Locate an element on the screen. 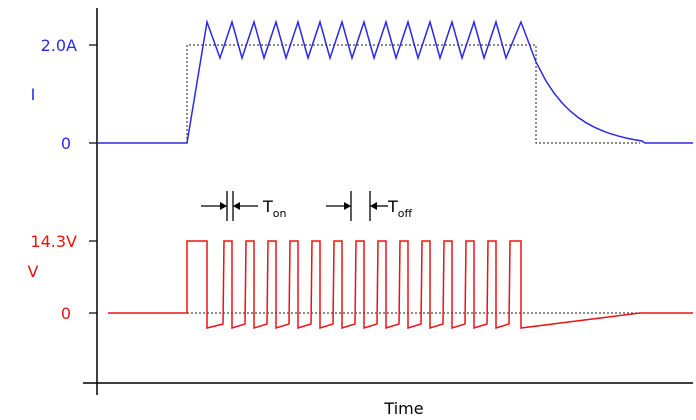  current-max-label: 2.0A is located at coordinates (59, 45).